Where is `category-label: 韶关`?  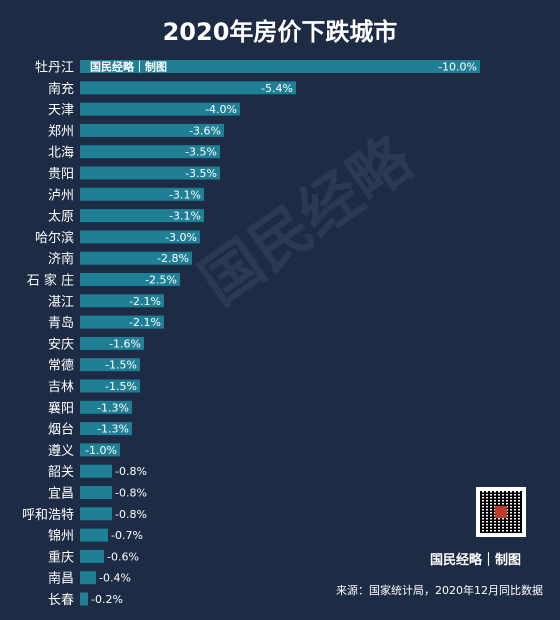
category-label: 韶关 is located at coordinates (61, 472).